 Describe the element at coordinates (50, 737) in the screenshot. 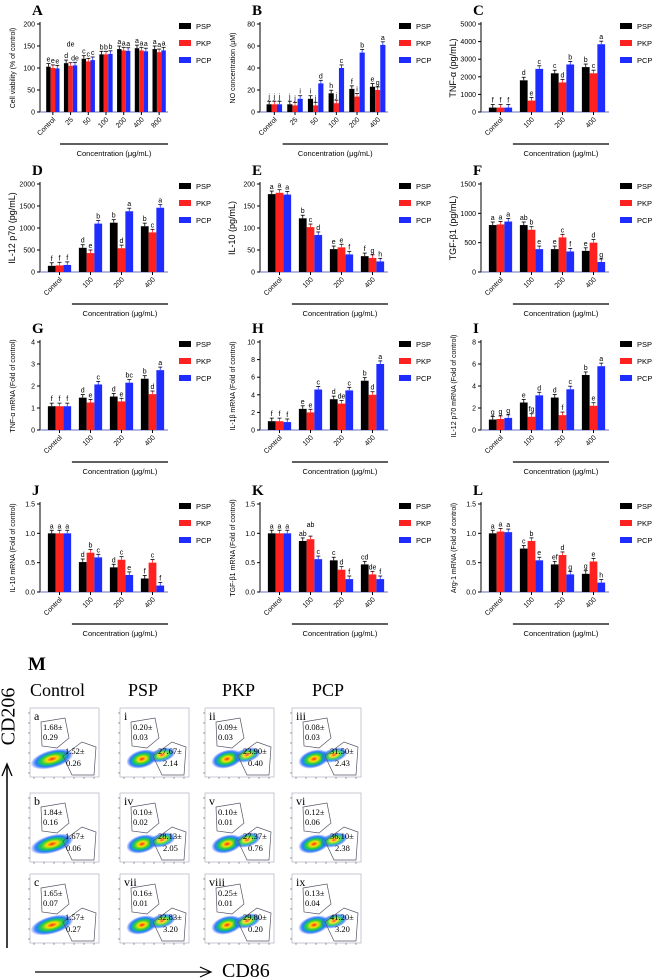

I see `cd206-sd: 0.29` at that location.